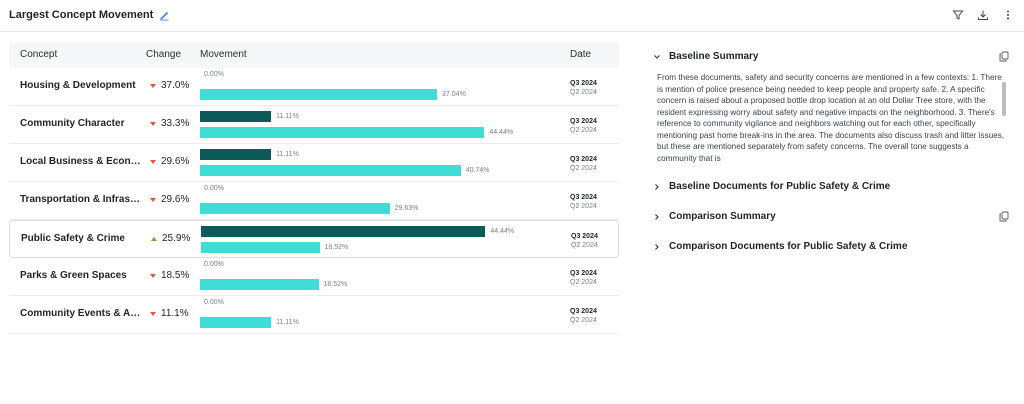  I want to click on concept-name: Community Events & Activities, so click(81, 313).